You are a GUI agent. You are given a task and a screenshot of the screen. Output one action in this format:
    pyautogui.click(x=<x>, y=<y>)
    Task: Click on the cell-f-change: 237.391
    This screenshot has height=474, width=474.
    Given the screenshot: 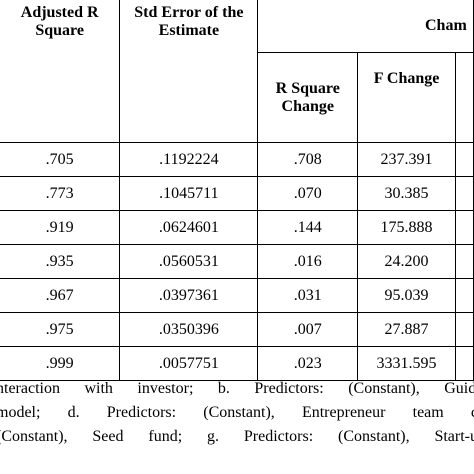 What is the action you would take?
    pyautogui.click(x=406, y=159)
    